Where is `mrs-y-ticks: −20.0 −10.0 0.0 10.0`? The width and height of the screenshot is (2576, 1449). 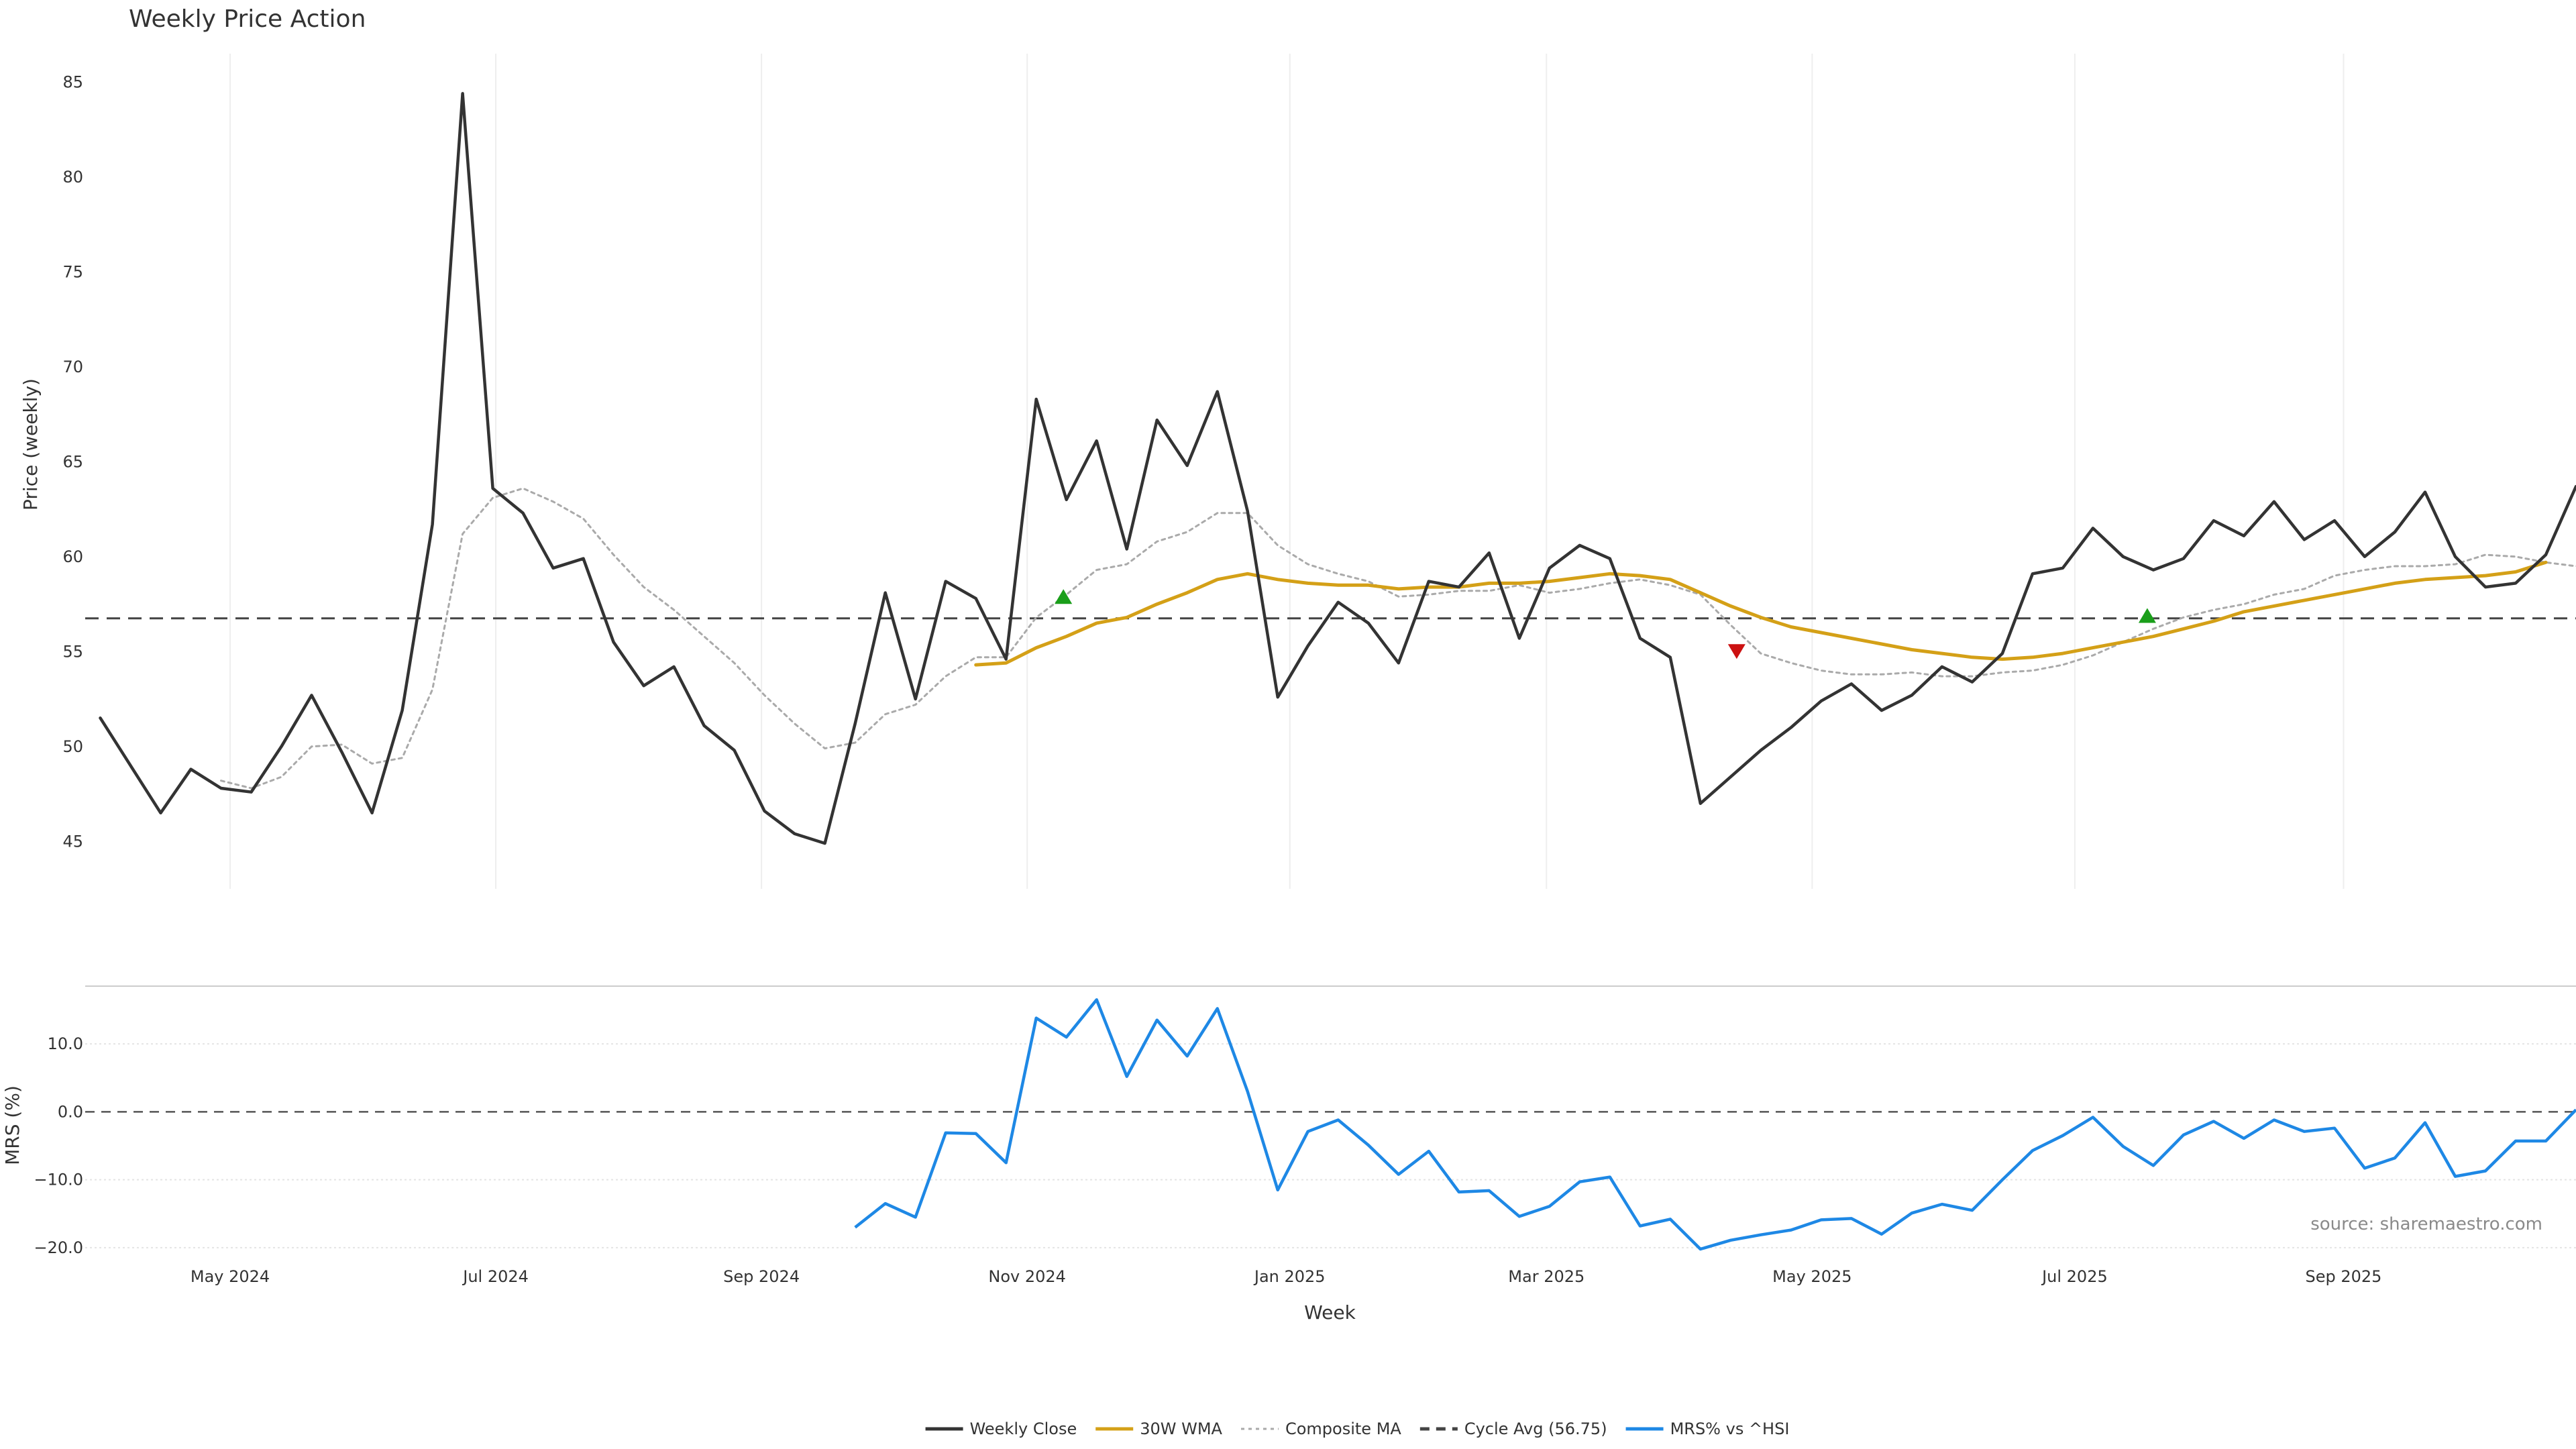 mrs-y-ticks: −20.0 −10.0 0.0 10.0 is located at coordinates (58, 1145).